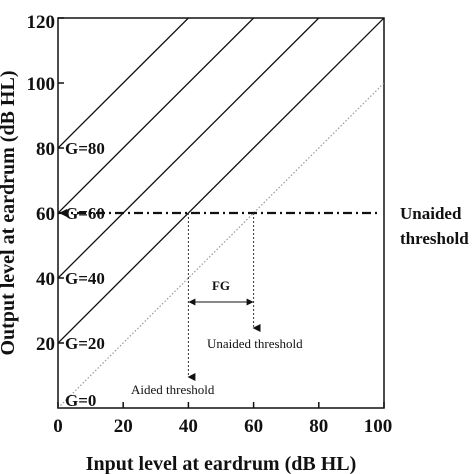 The image size is (474, 474). I want to click on y-tick-label: 100, so click(41, 84).